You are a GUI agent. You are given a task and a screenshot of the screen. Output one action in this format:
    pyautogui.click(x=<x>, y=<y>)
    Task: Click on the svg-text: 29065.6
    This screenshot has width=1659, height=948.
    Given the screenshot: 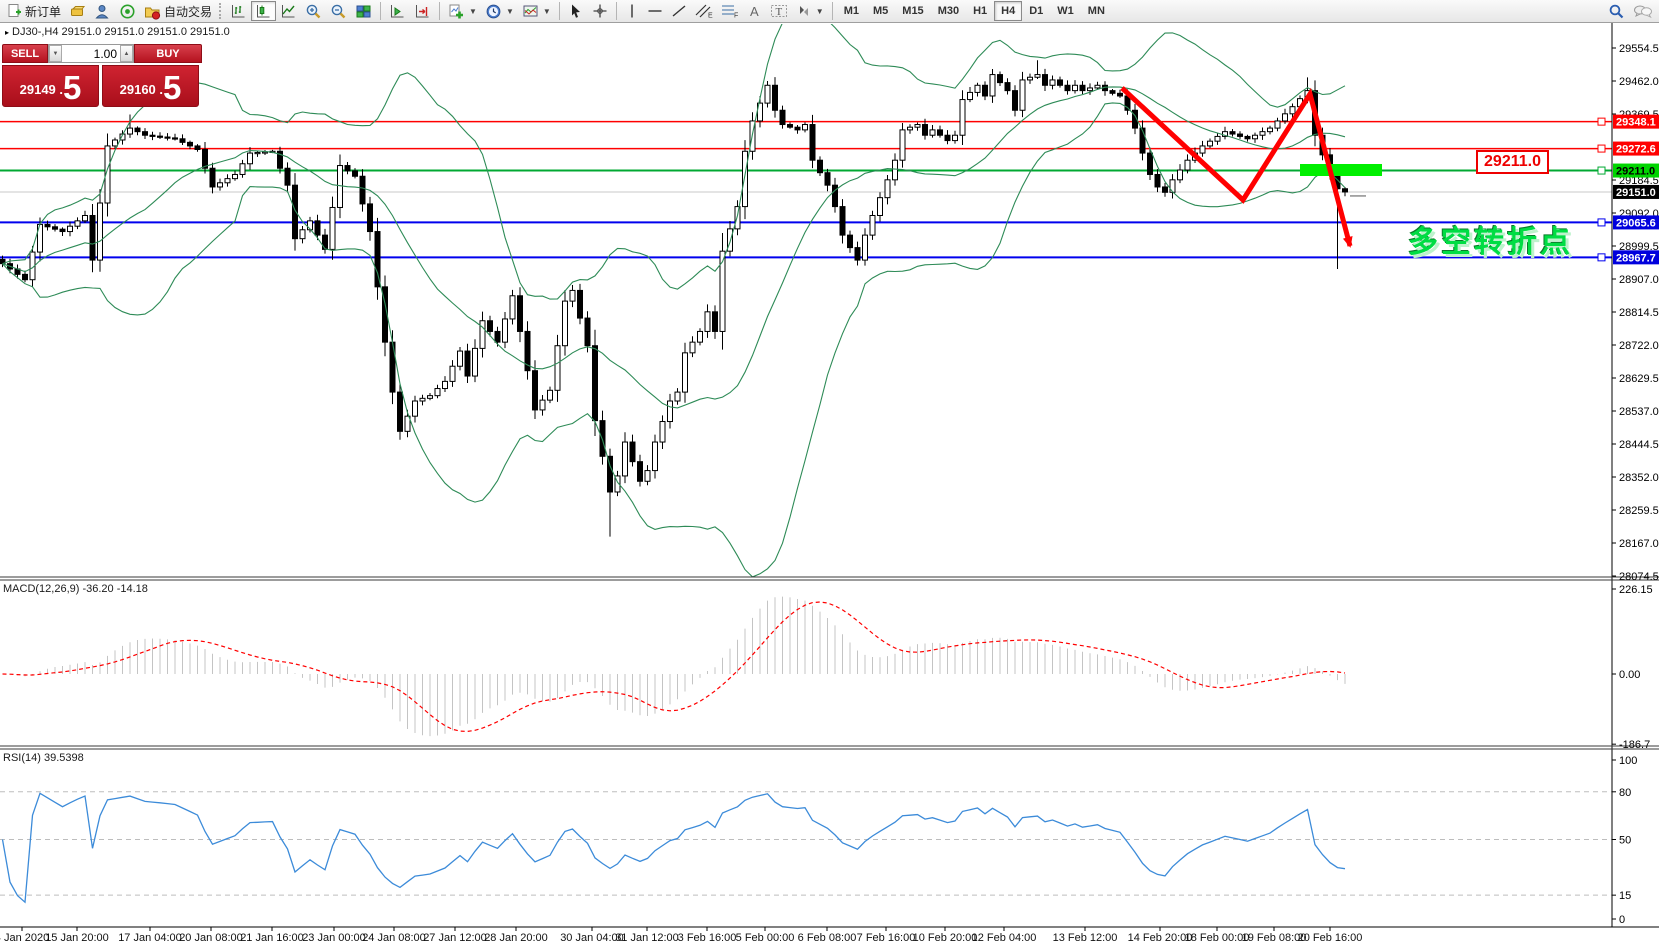 What is the action you would take?
    pyautogui.click(x=1636, y=223)
    